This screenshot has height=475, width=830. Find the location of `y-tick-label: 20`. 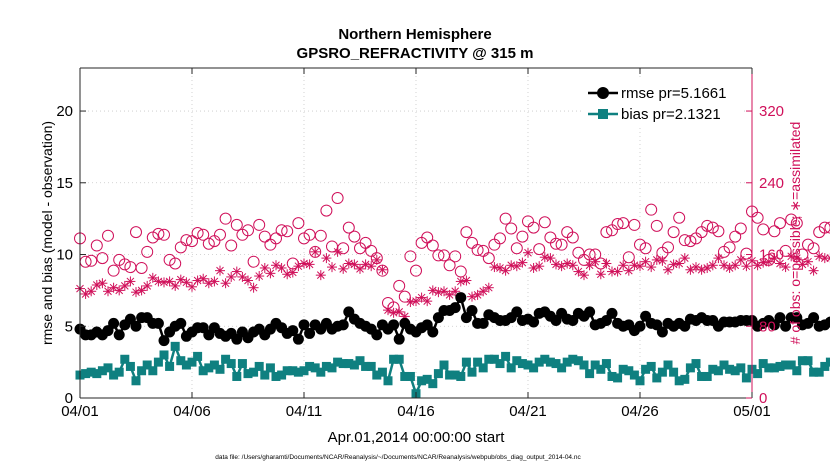

y-tick-label: 20 is located at coordinates (64, 111).